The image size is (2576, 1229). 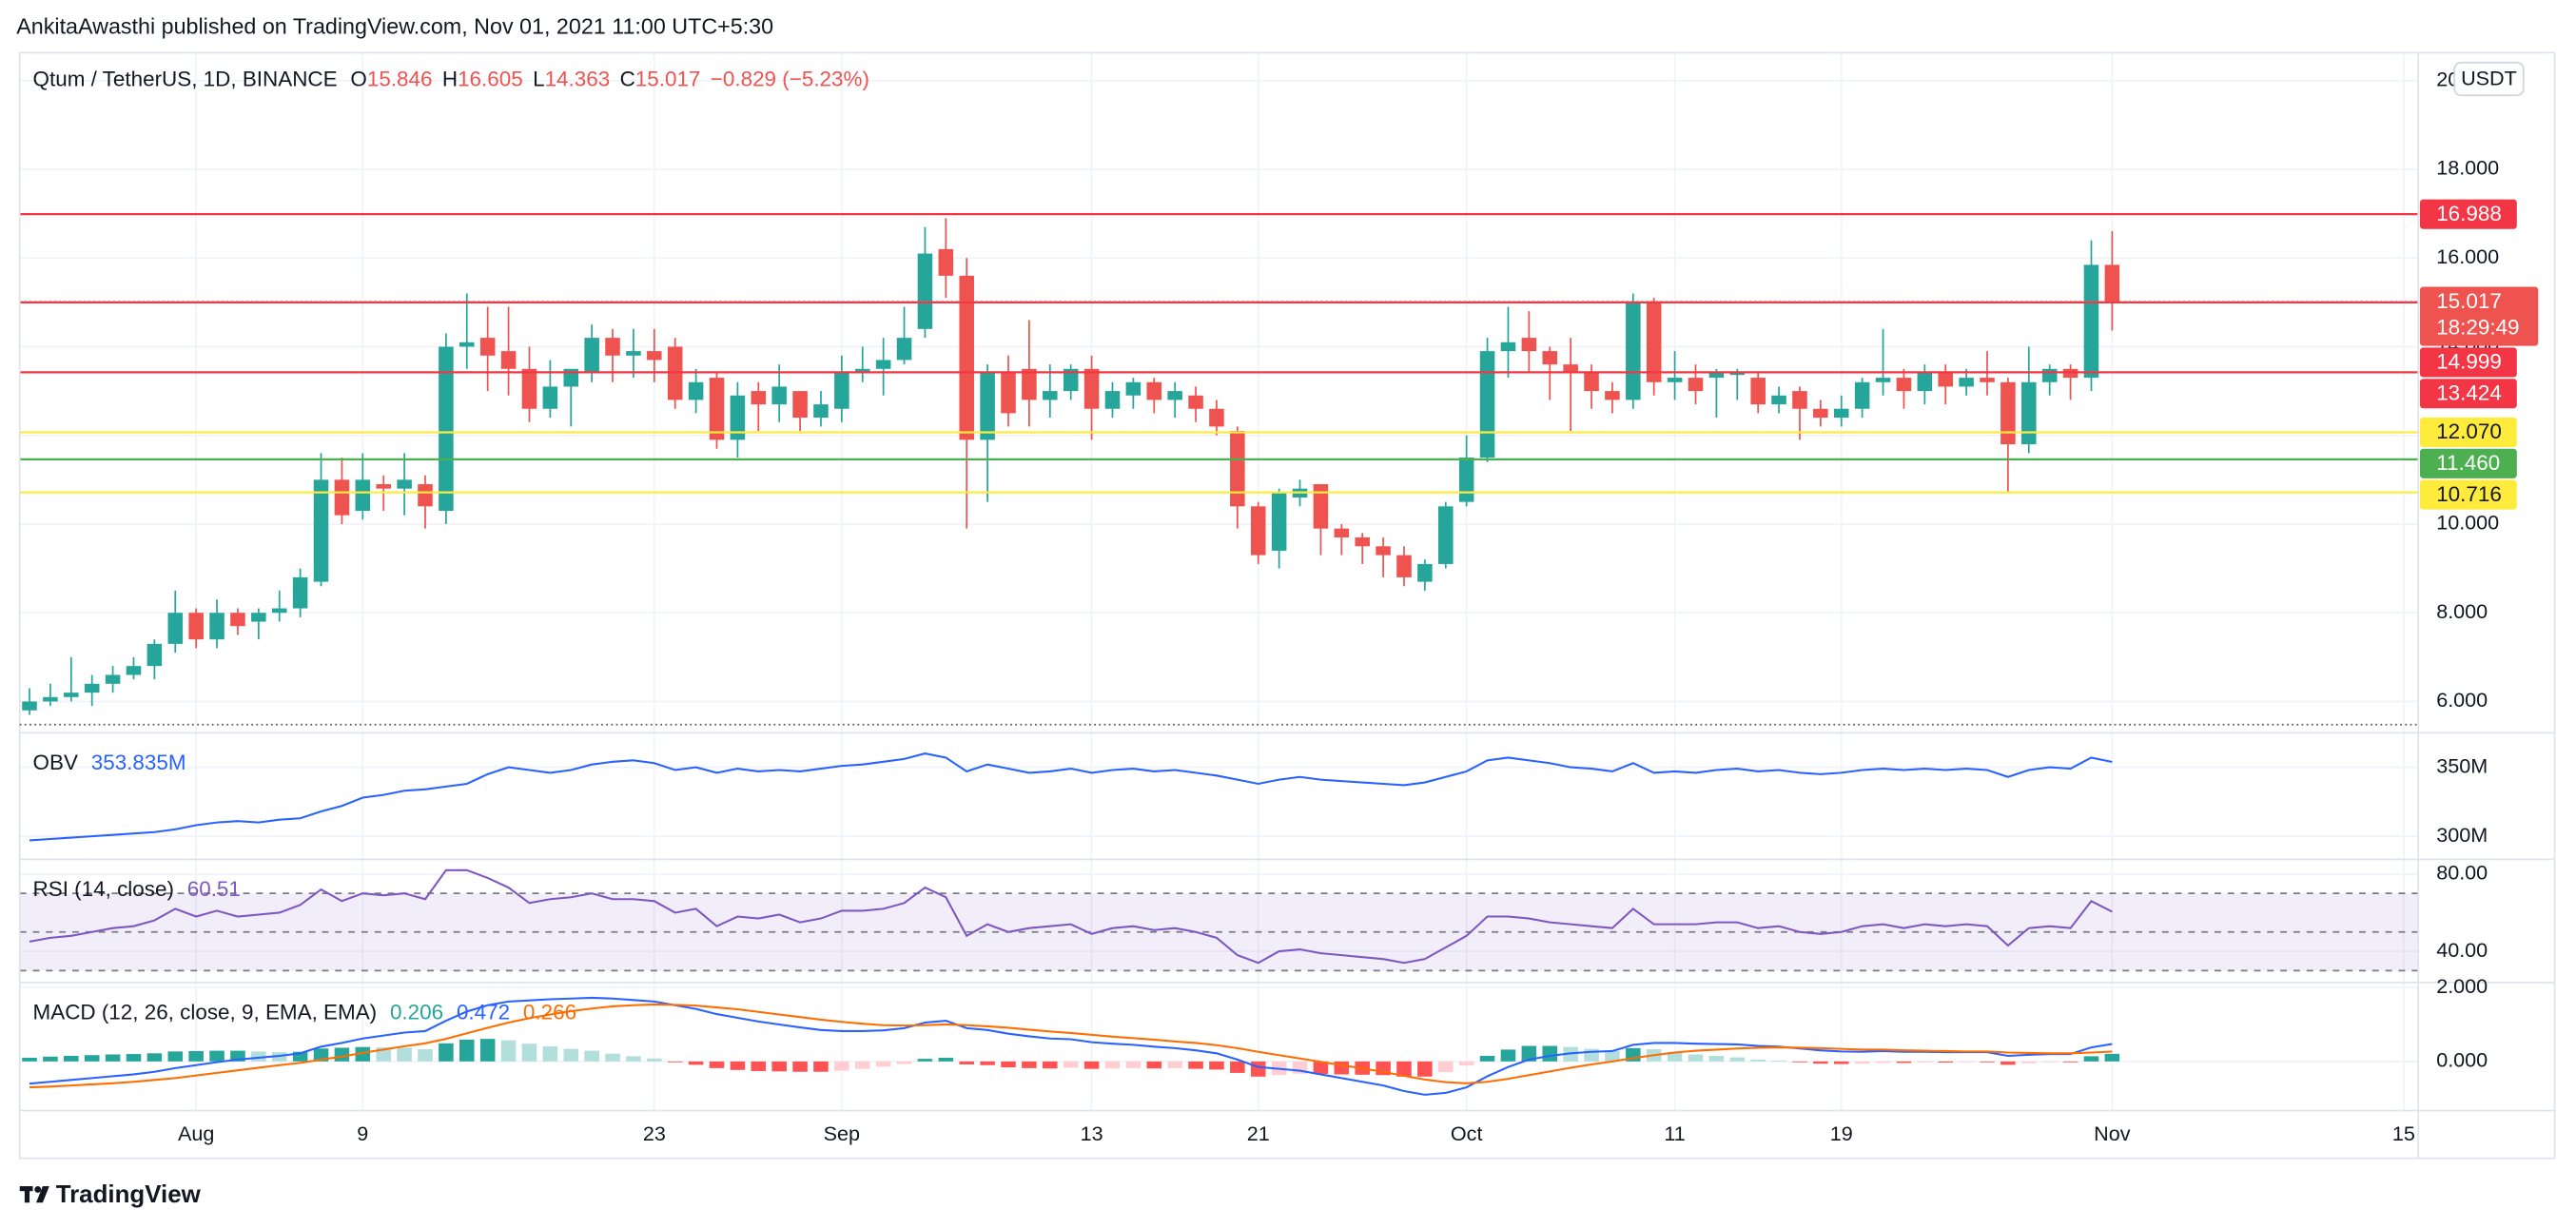 I want to click on legend-value: 16.605, so click(x=491, y=79).